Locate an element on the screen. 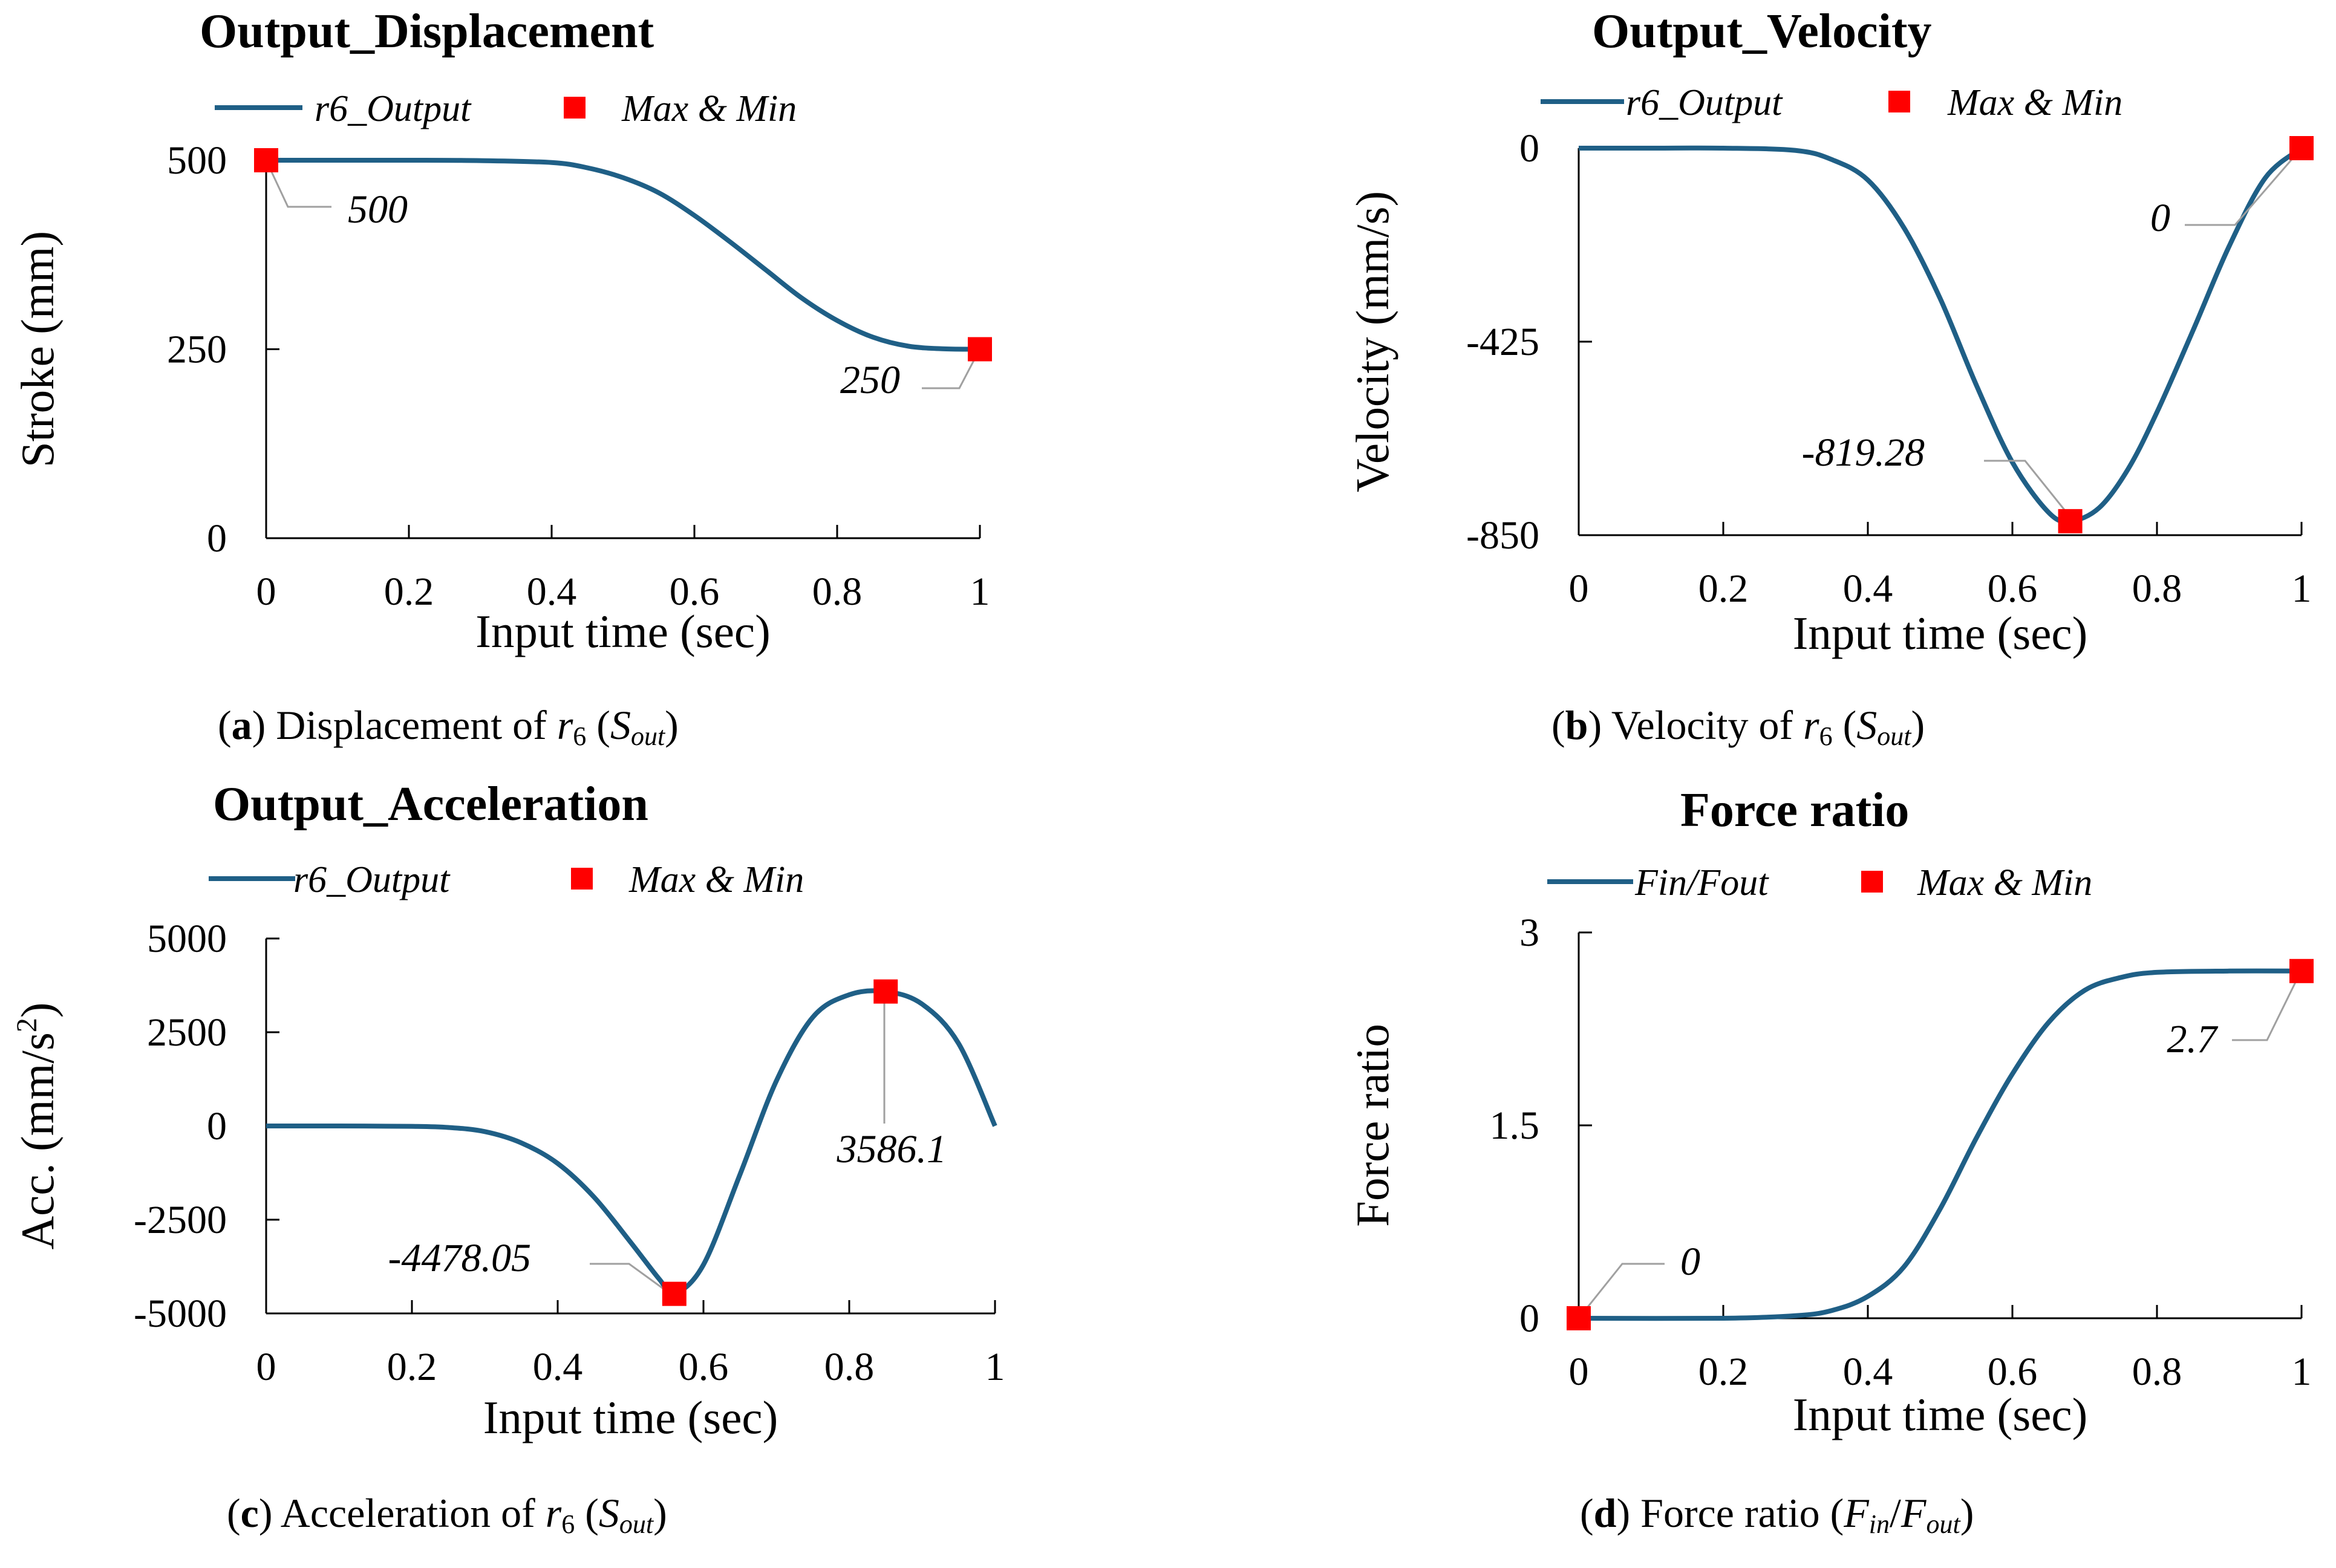 Image resolution: width=2336 pixels, height=1568 pixels. y-tick-label: 250 is located at coordinates (197, 350).